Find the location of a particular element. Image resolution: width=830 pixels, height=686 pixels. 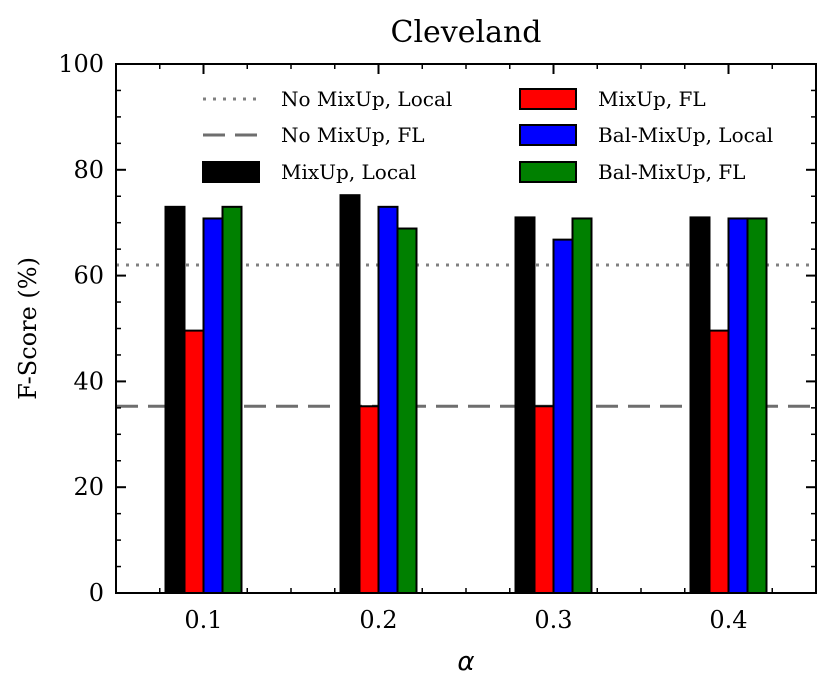

y-tick-label-20: 20 is located at coordinates (88, 487).